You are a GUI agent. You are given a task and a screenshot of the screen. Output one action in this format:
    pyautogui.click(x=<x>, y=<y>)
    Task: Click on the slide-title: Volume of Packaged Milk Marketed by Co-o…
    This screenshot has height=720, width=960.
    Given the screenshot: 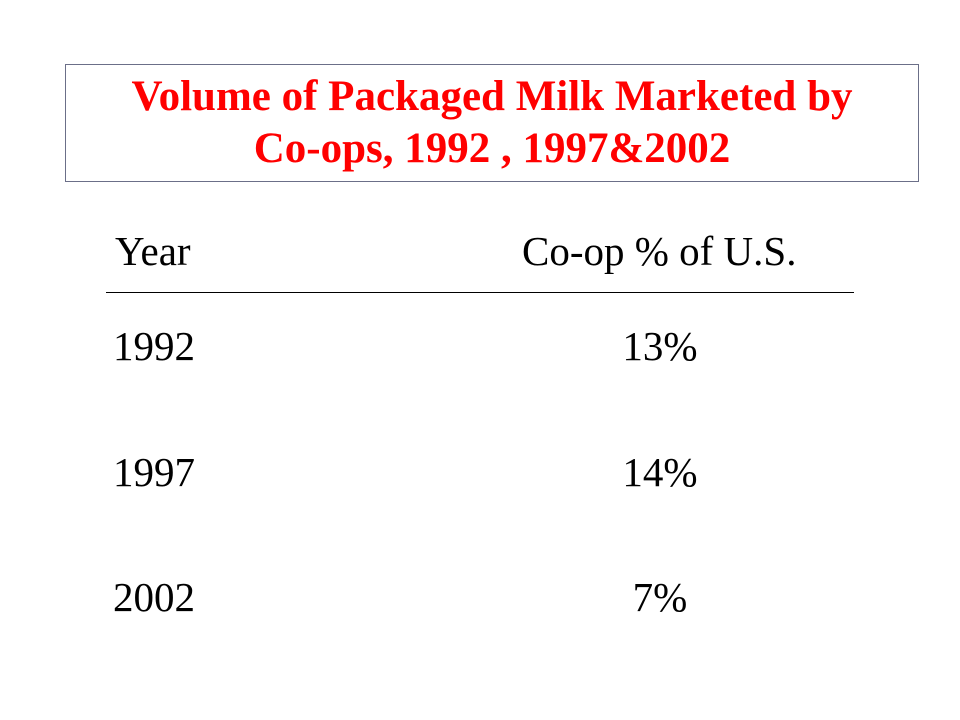 What is the action you would take?
    pyautogui.click(x=492, y=123)
    